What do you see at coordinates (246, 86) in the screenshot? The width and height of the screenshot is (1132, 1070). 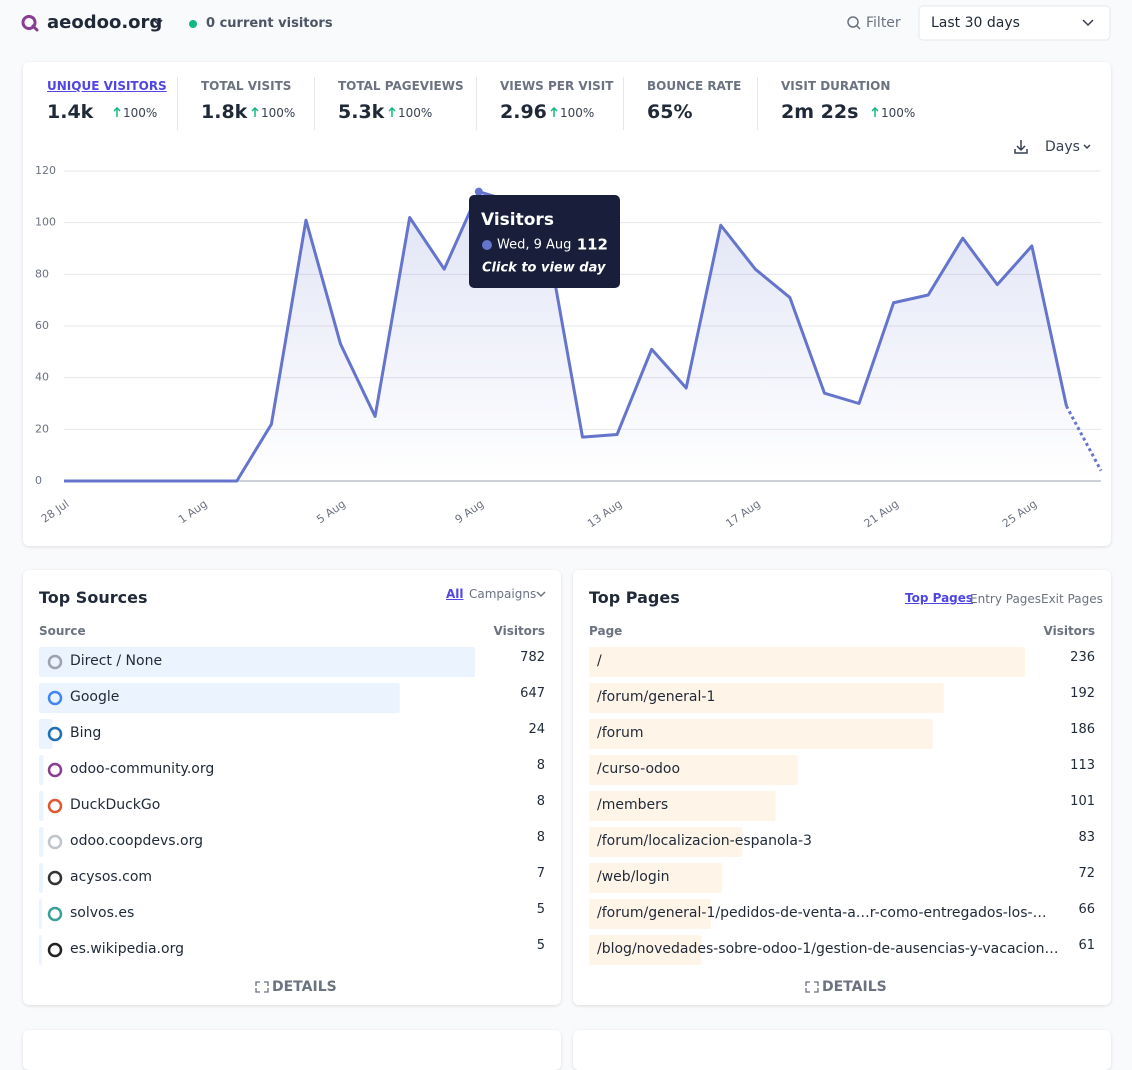 I see `metric-label: TOTAL VISITS` at bounding box center [246, 86].